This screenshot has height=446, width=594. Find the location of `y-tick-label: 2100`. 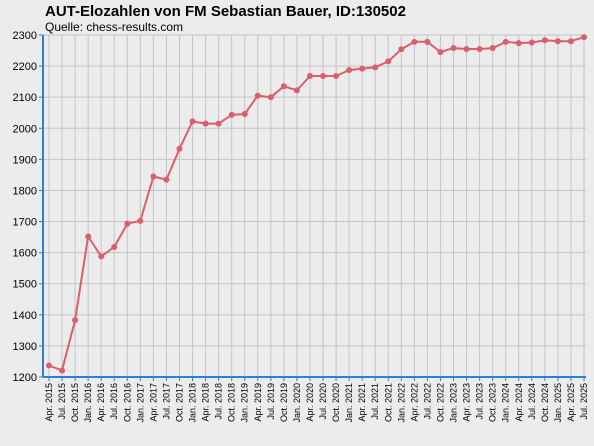

y-tick-label: 2100 is located at coordinates (25, 98).